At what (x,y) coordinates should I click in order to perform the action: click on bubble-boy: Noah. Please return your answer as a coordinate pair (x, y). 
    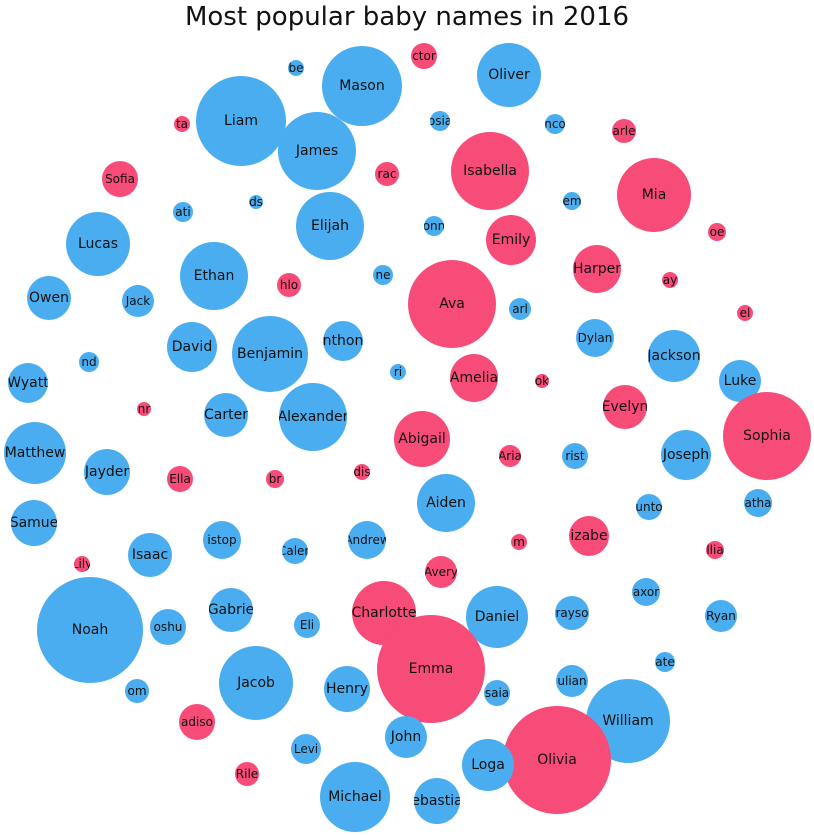
    Looking at the image, I should click on (90, 630).